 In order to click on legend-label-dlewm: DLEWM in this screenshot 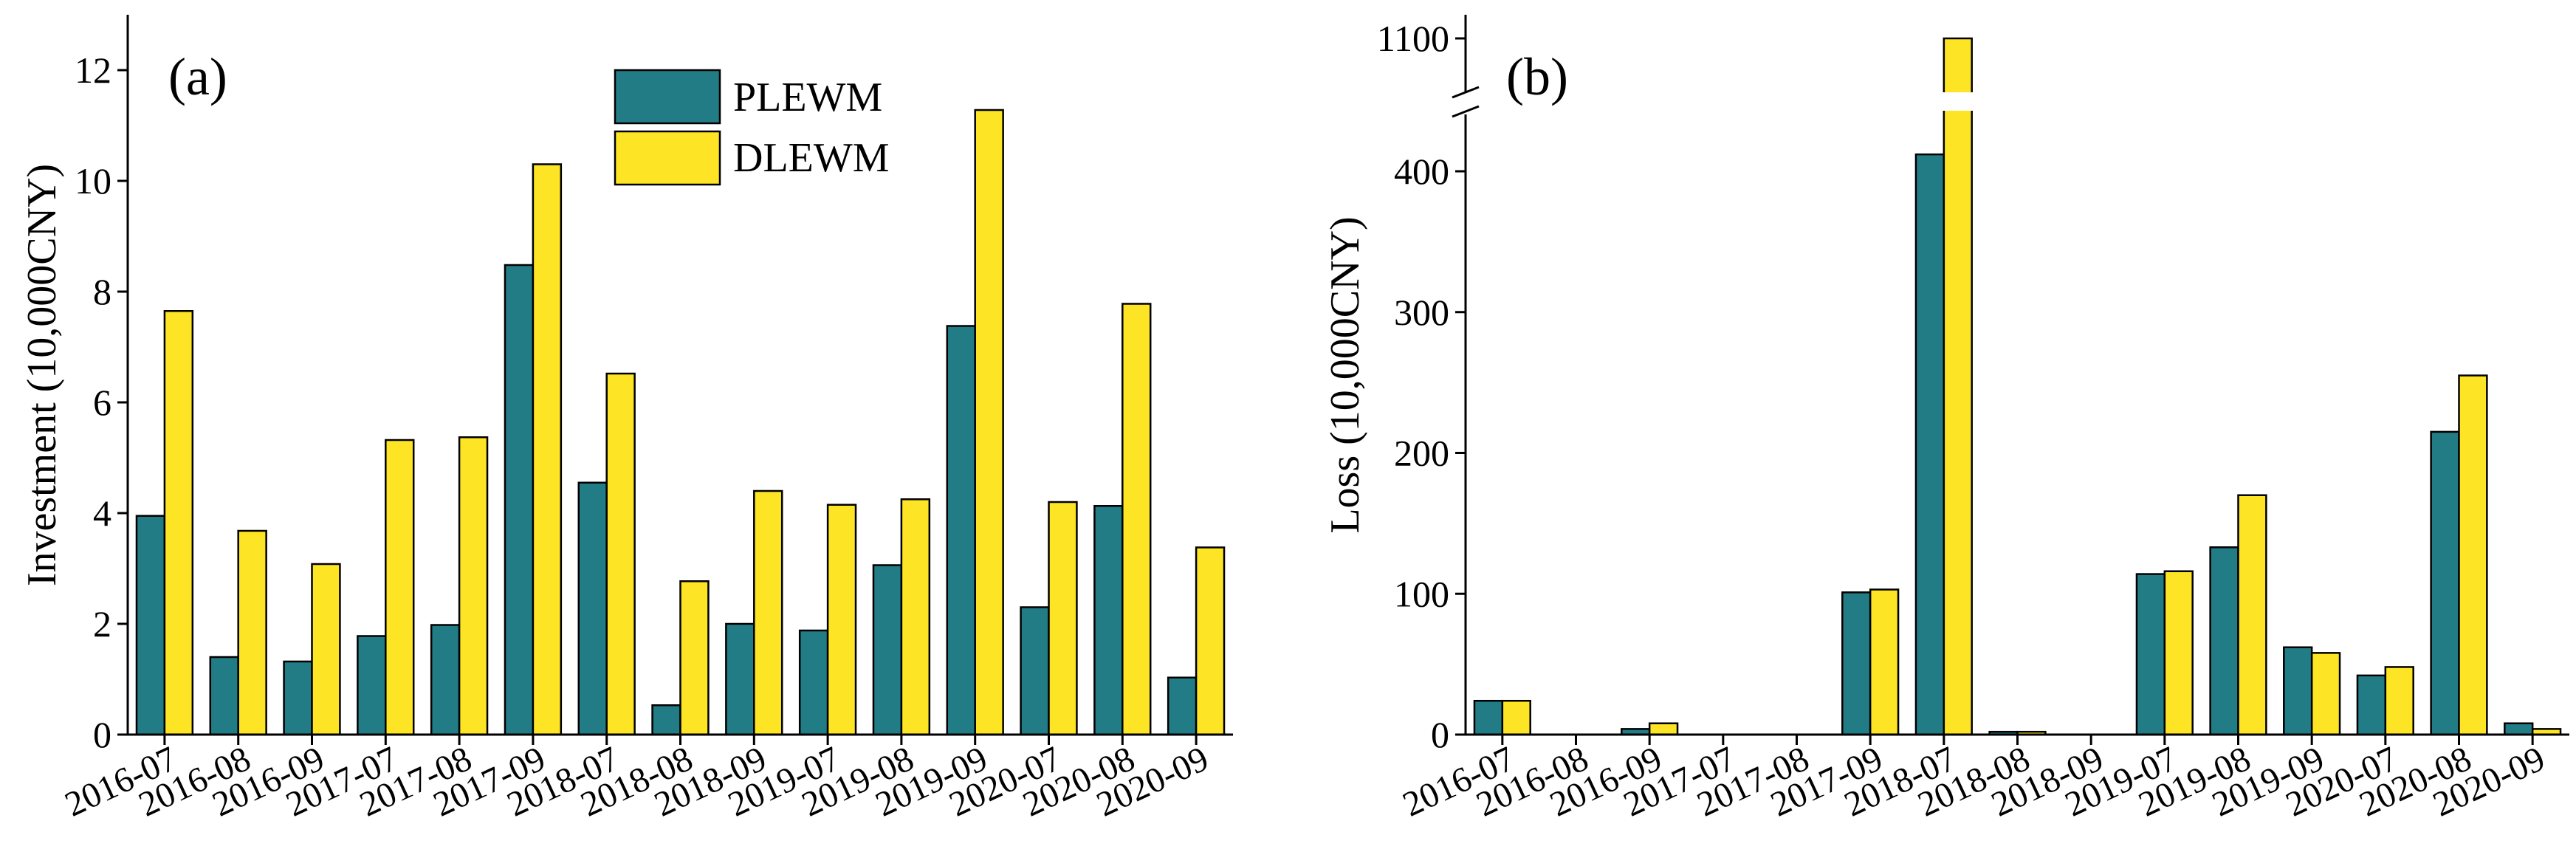, I will do `click(812, 158)`.